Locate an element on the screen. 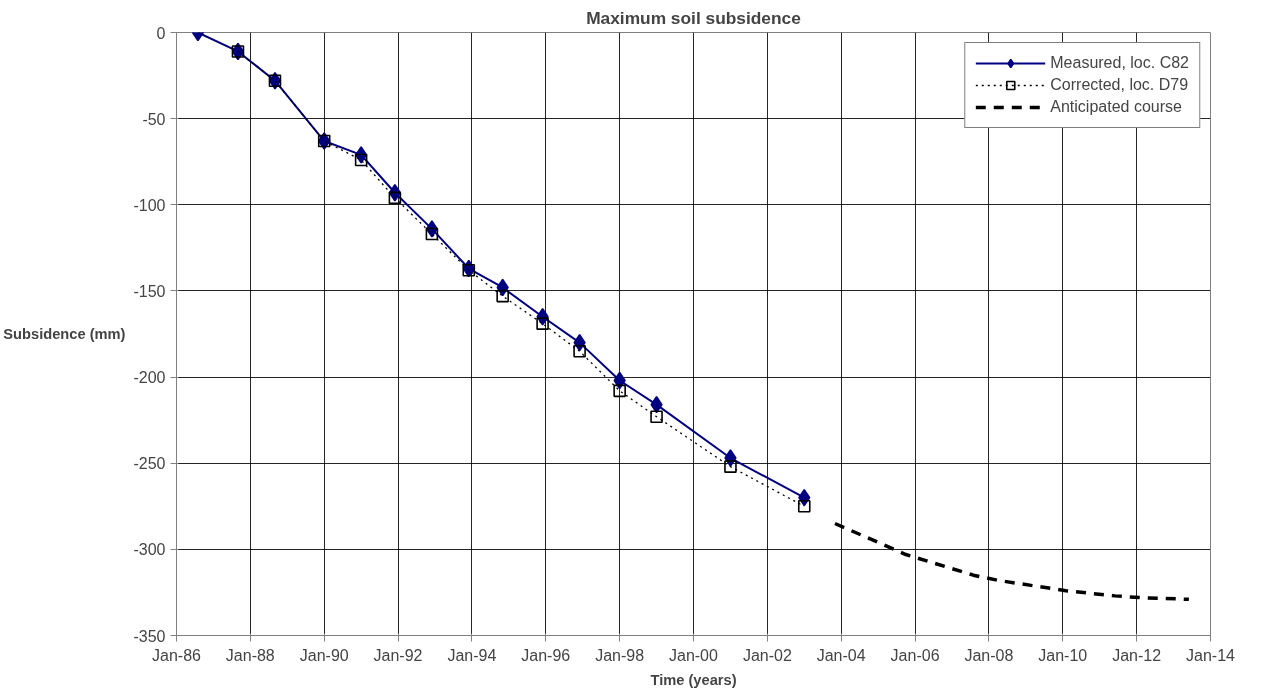 This screenshot has height=700, width=1277. chart-title: Maximum soil subsidence is located at coordinates (694, 17).